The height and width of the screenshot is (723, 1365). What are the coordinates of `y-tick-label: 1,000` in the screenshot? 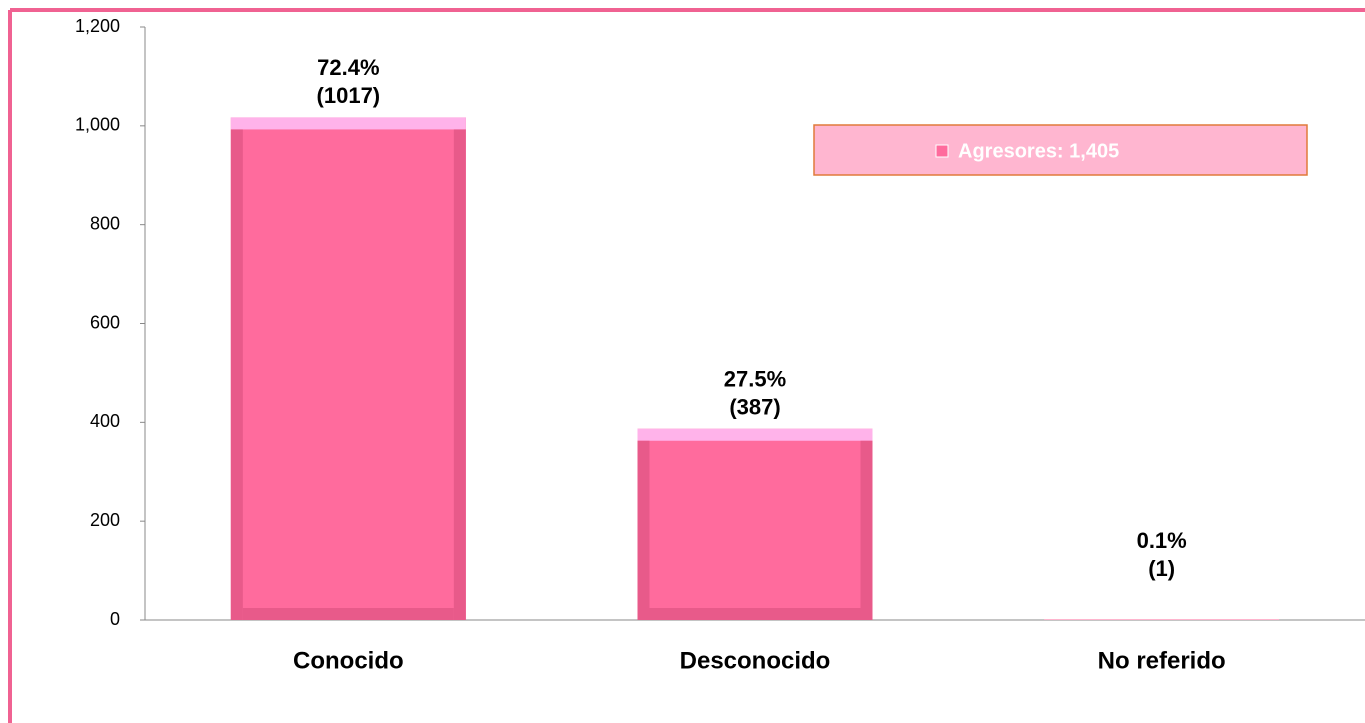 It's located at (97, 125).